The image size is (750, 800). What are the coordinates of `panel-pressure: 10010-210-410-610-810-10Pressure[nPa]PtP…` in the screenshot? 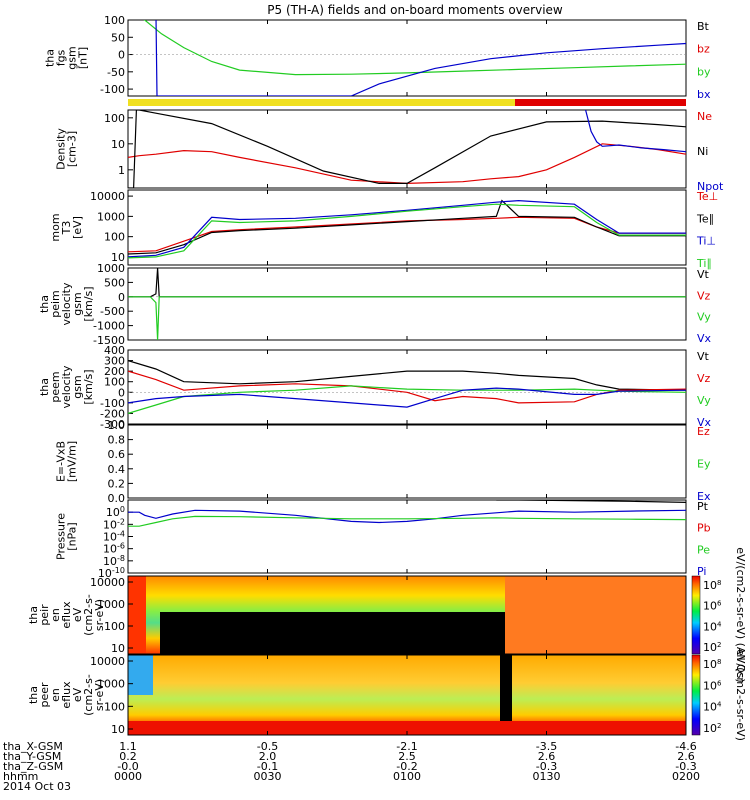 It's located at (383, 539).